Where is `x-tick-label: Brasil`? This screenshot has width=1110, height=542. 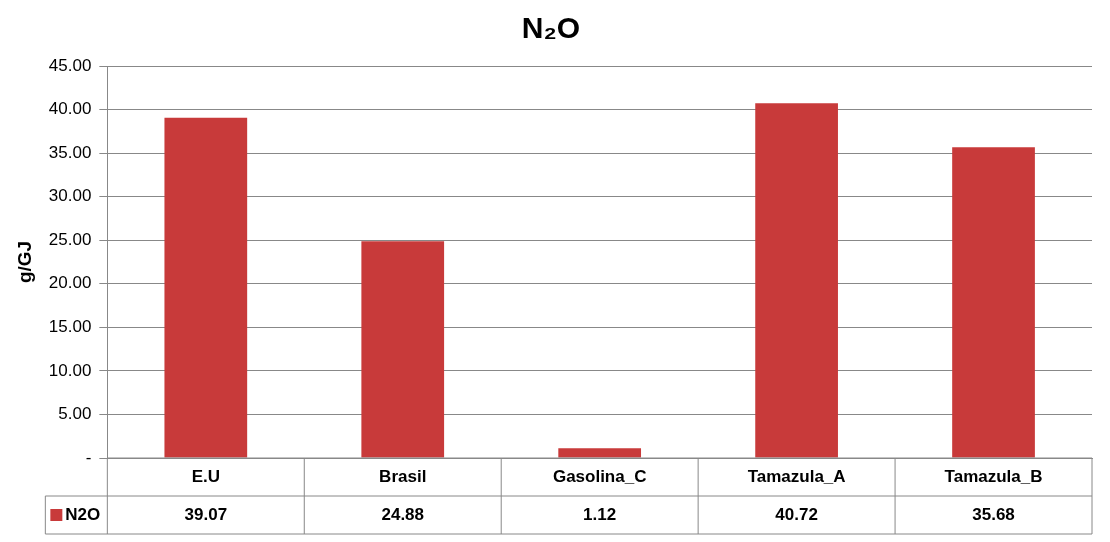
x-tick-label: Brasil is located at coordinates (403, 476).